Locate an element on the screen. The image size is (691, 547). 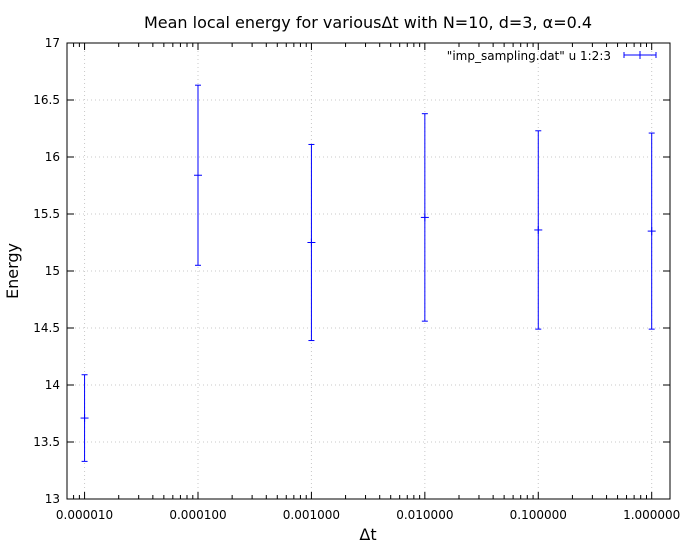
y-tick-label: 16.5 is located at coordinates (46, 100).